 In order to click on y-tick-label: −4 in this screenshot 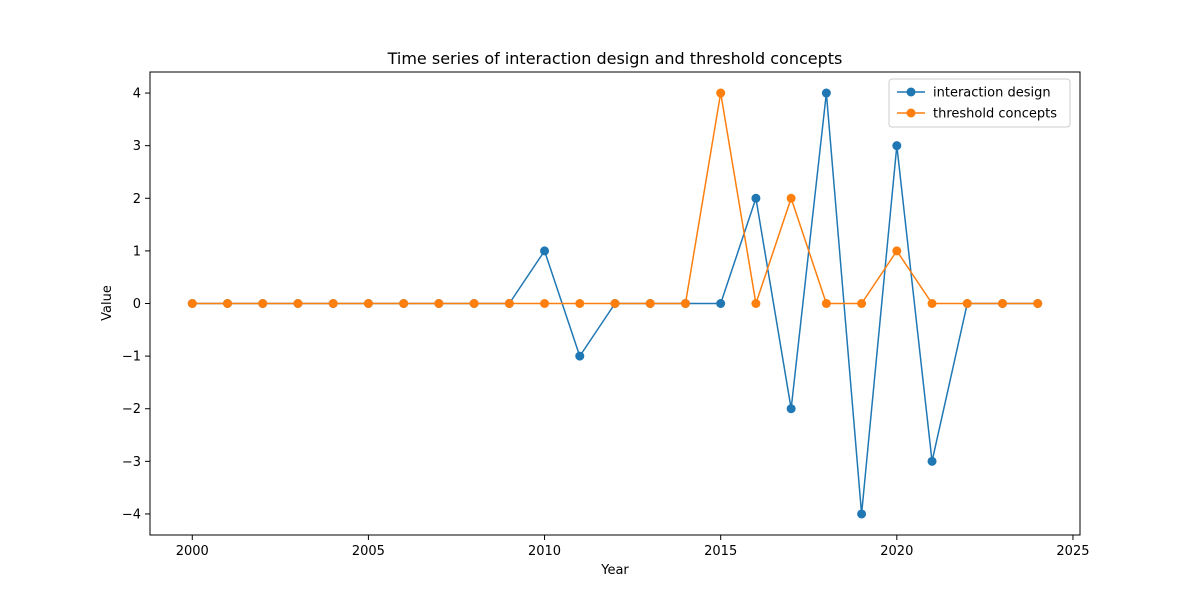, I will do `click(131, 514)`.